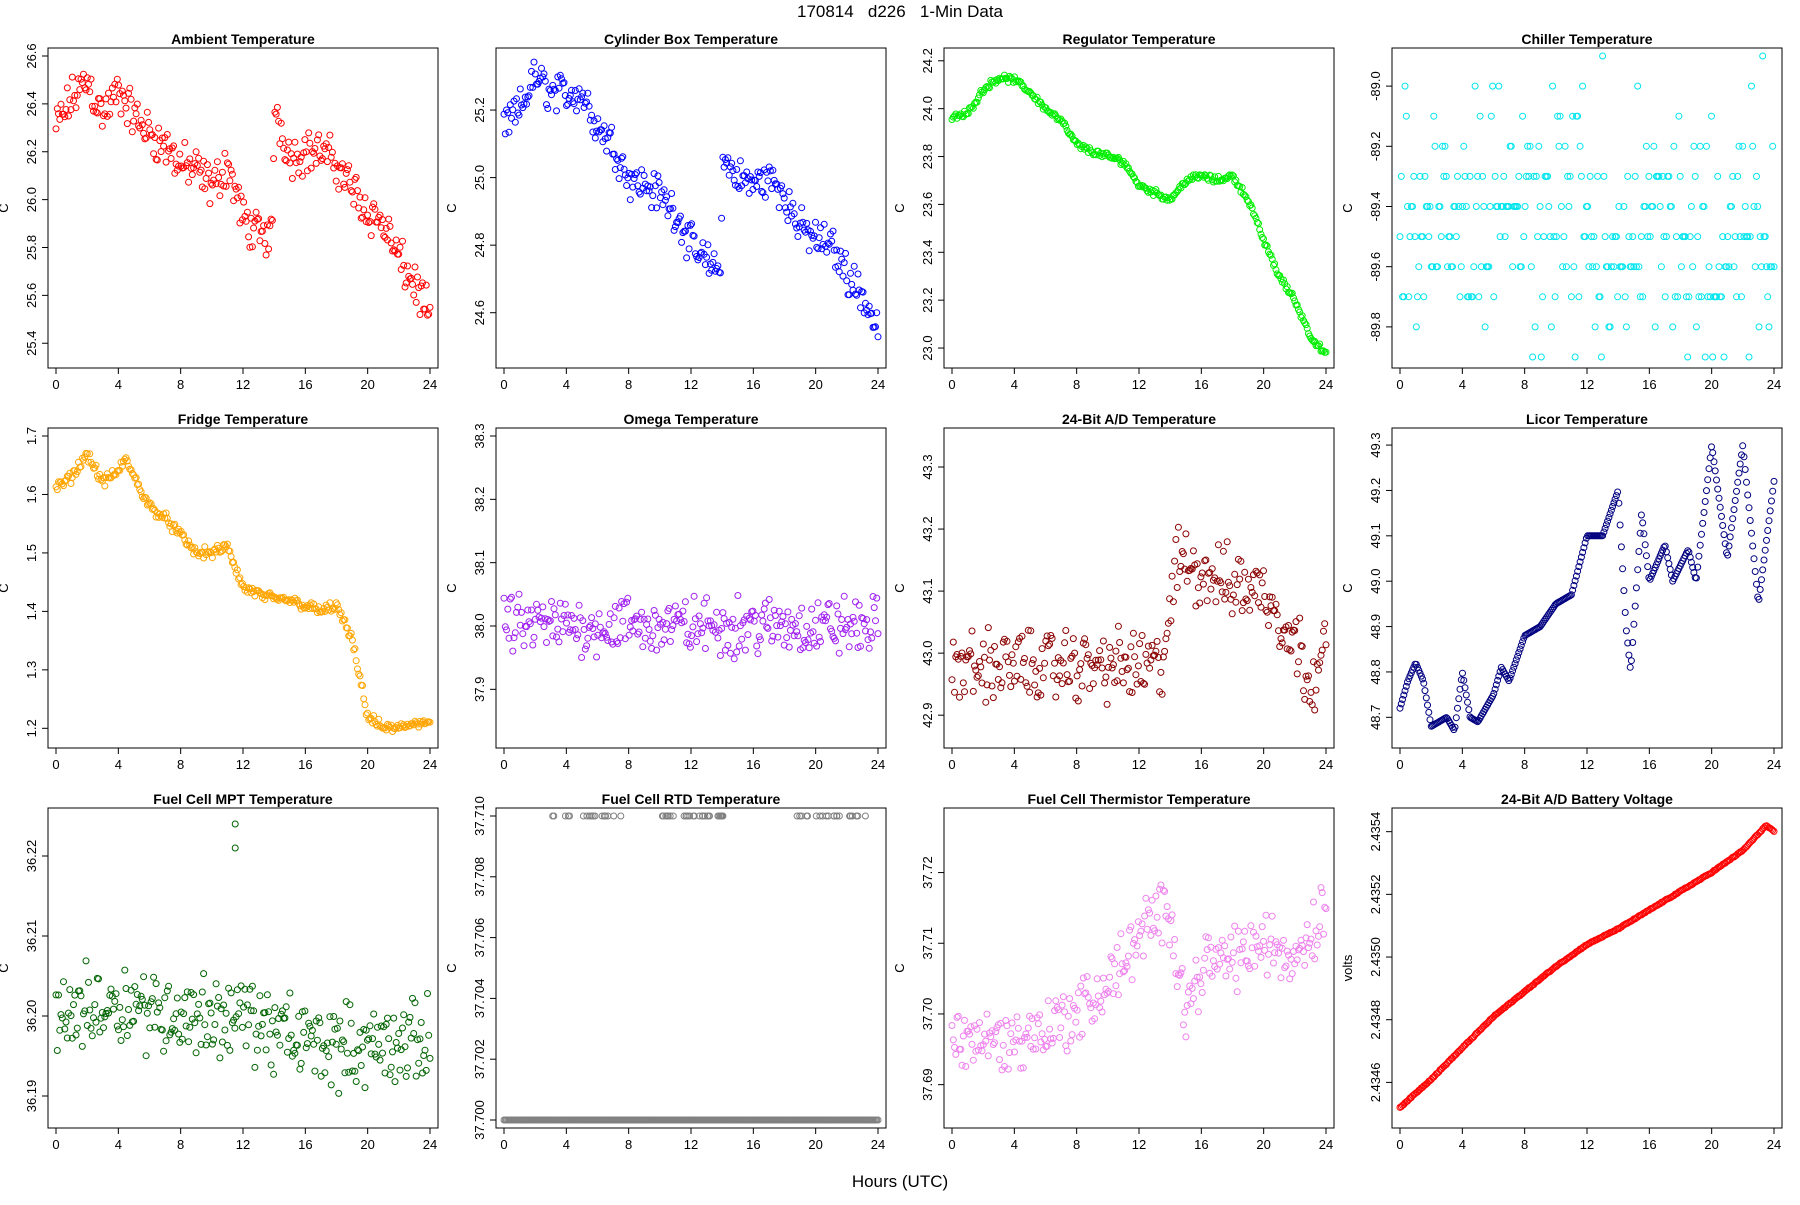  I want to click on y-tick-label: 49.2, so click(1375, 490).